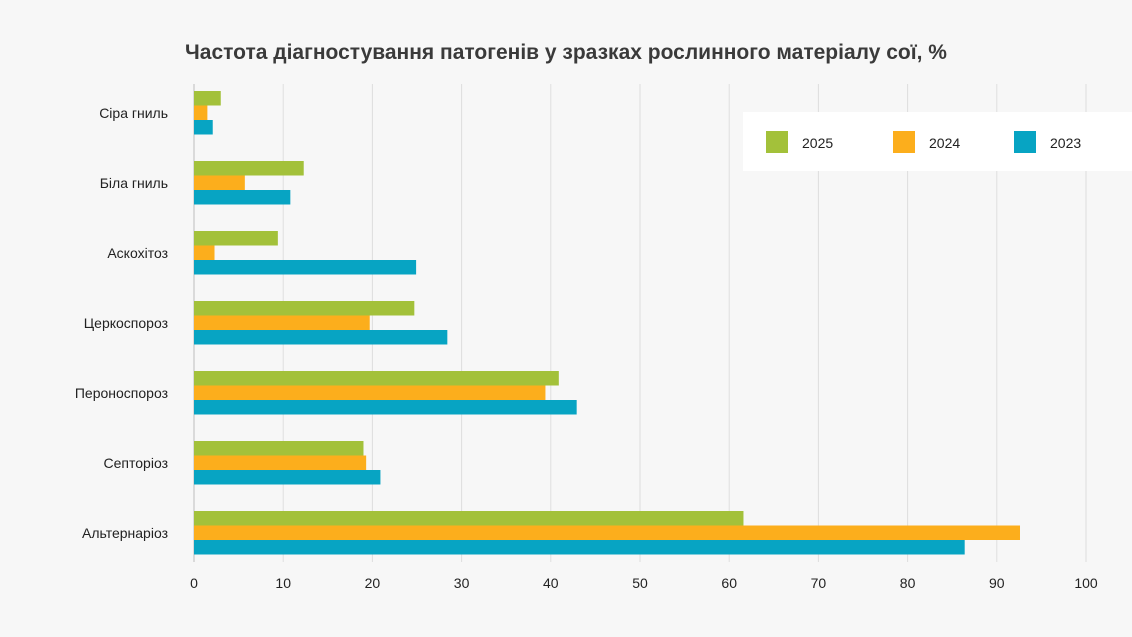 This screenshot has height=637, width=1132. Describe the element at coordinates (121, 393) in the screenshot. I see `category-label: Пероноспороз` at that location.